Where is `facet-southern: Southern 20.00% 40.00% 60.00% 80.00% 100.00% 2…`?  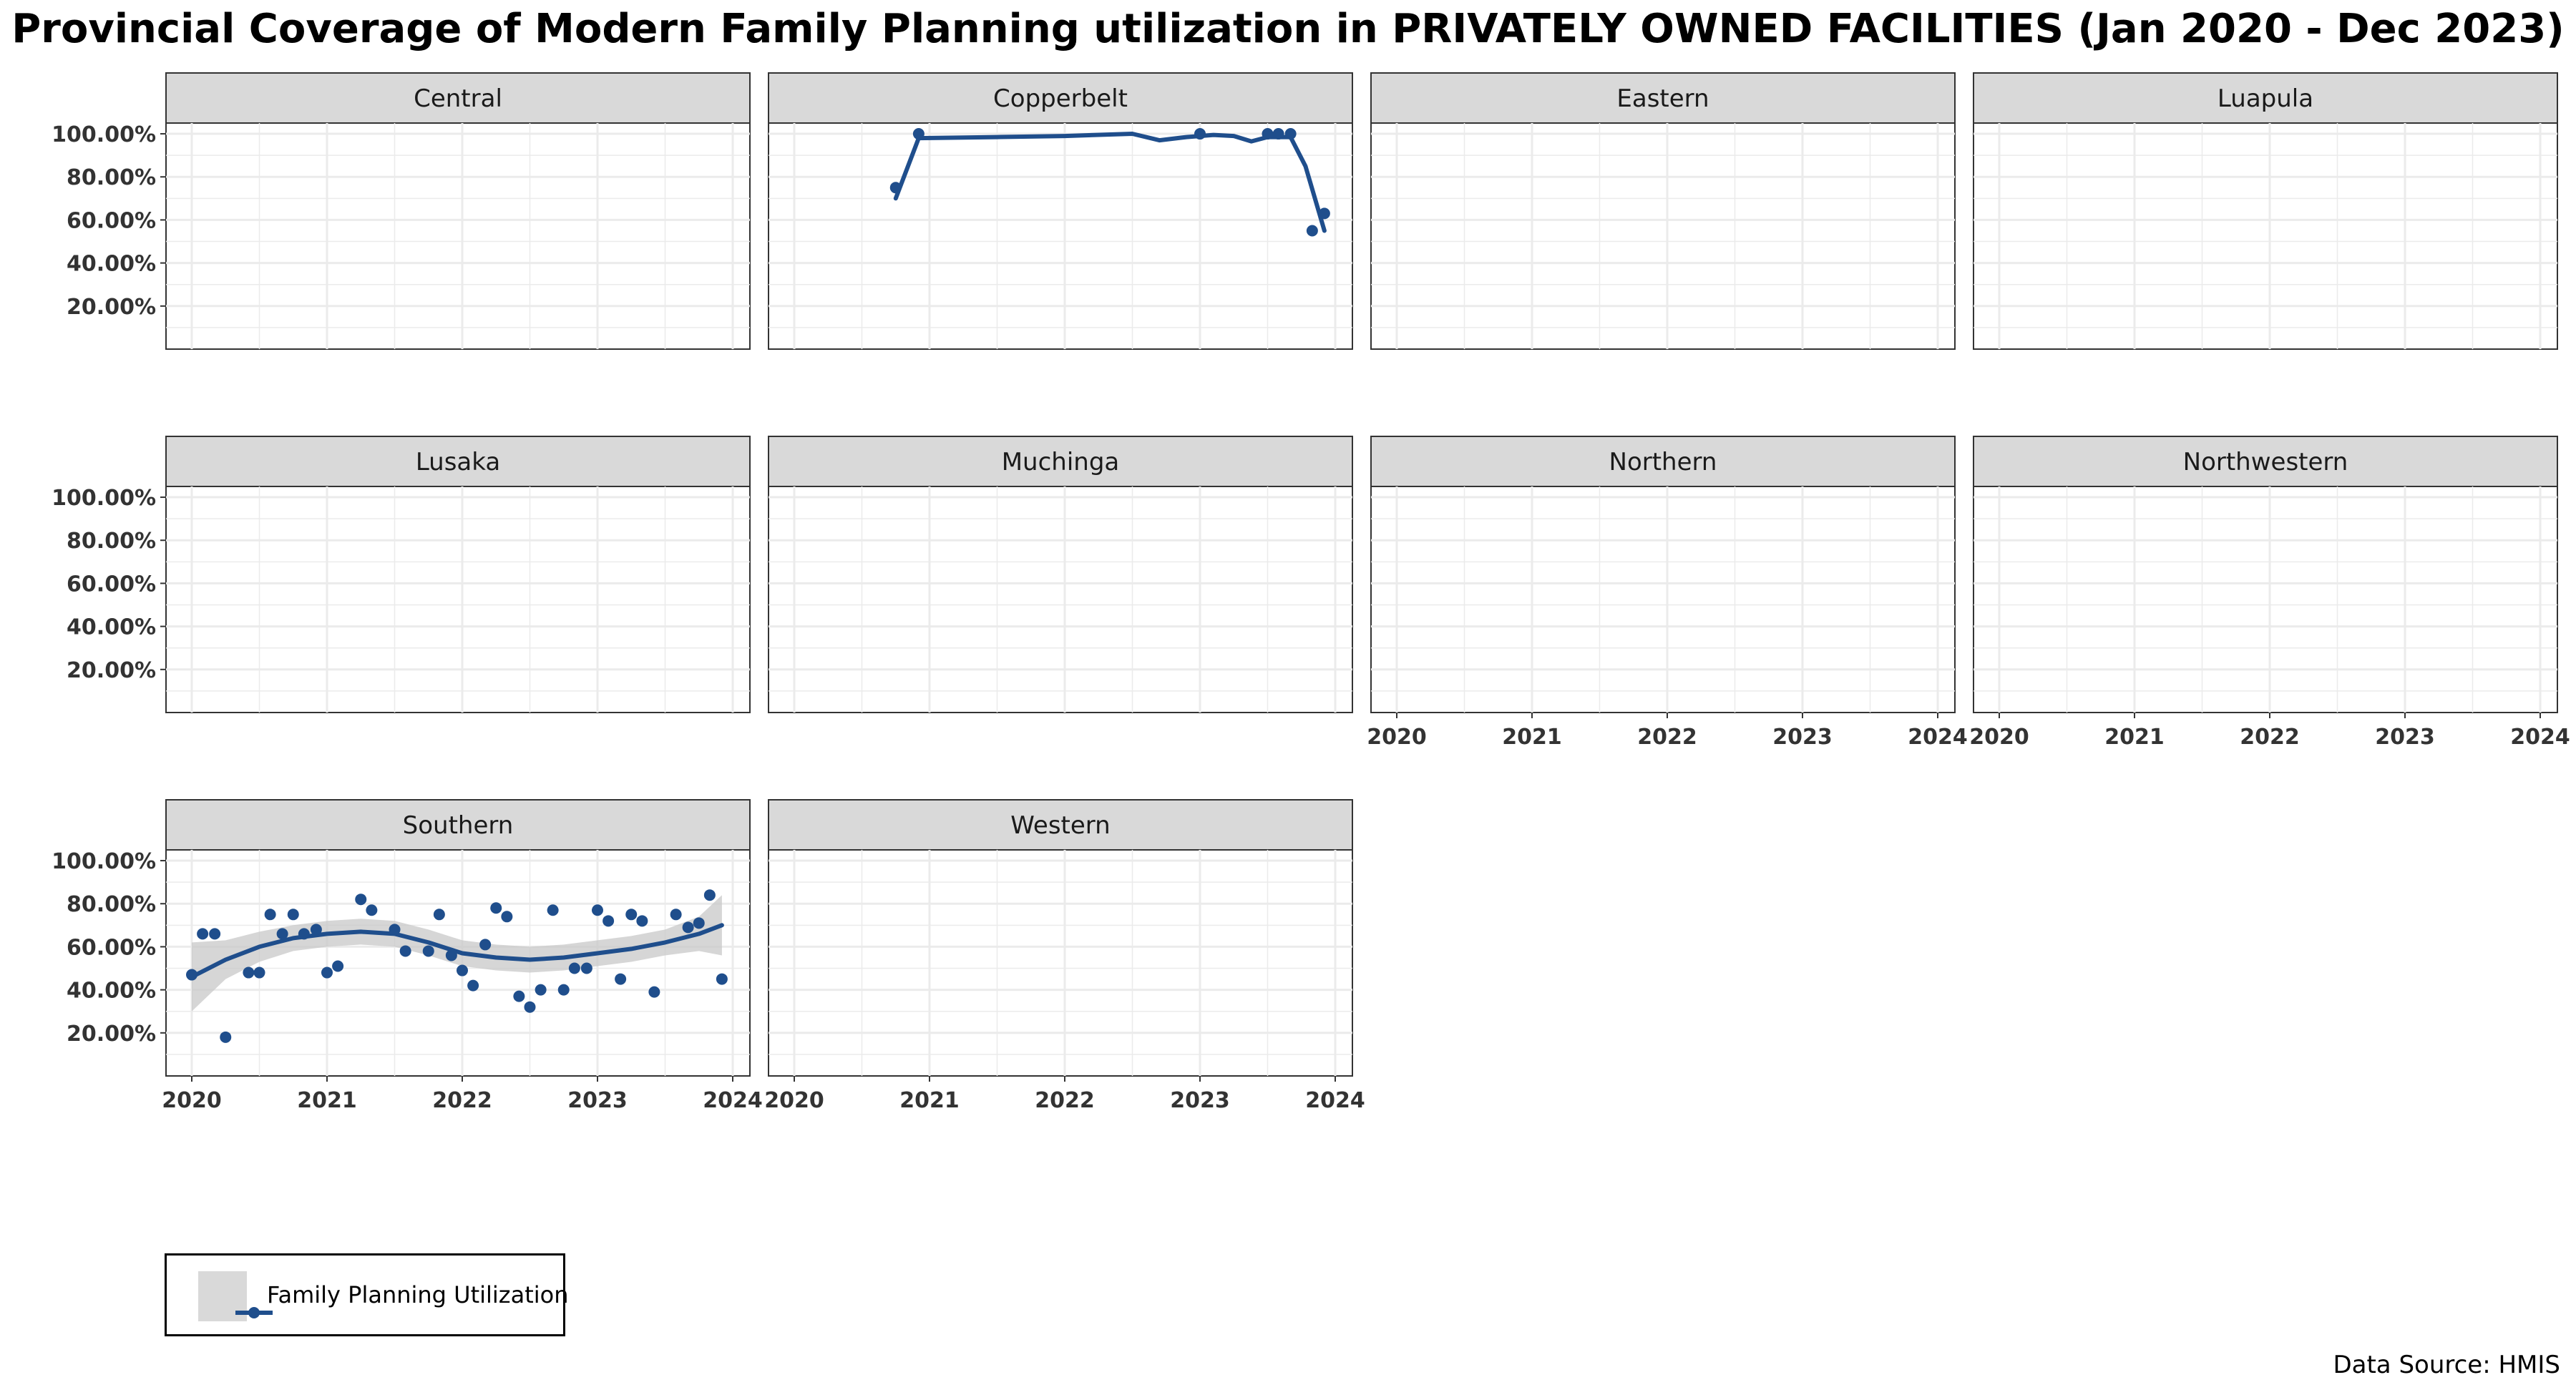 facet-southern: Southern 20.00% 40.00% 60.00% 80.00% 100.00% 2… is located at coordinates (407, 956).